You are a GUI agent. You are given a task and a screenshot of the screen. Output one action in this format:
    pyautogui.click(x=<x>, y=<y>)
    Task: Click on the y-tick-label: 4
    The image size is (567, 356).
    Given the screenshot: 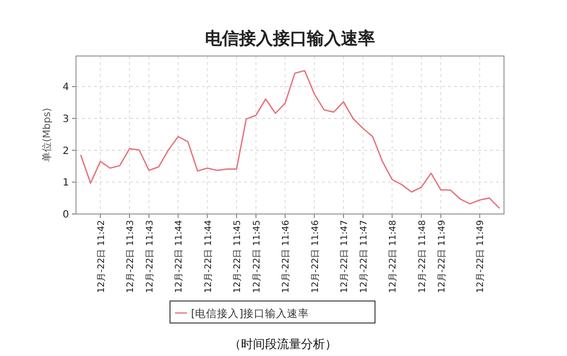 What is the action you would take?
    pyautogui.click(x=65, y=88)
    